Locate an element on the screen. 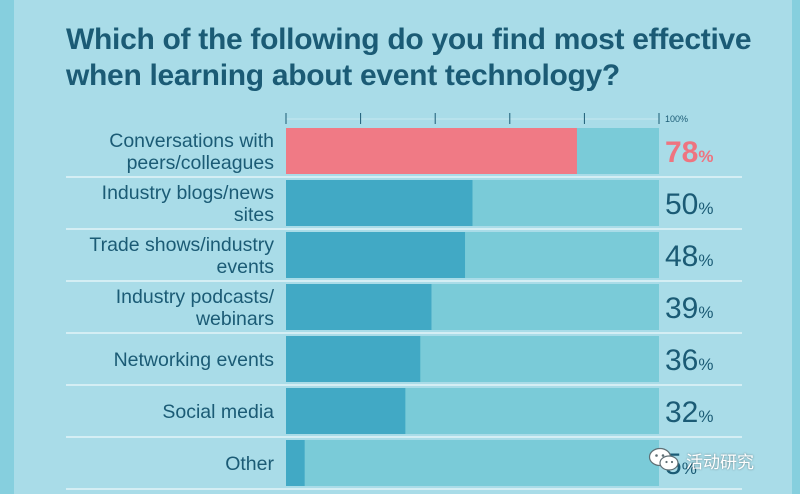  data-label-value: 39 is located at coordinates (681, 308).